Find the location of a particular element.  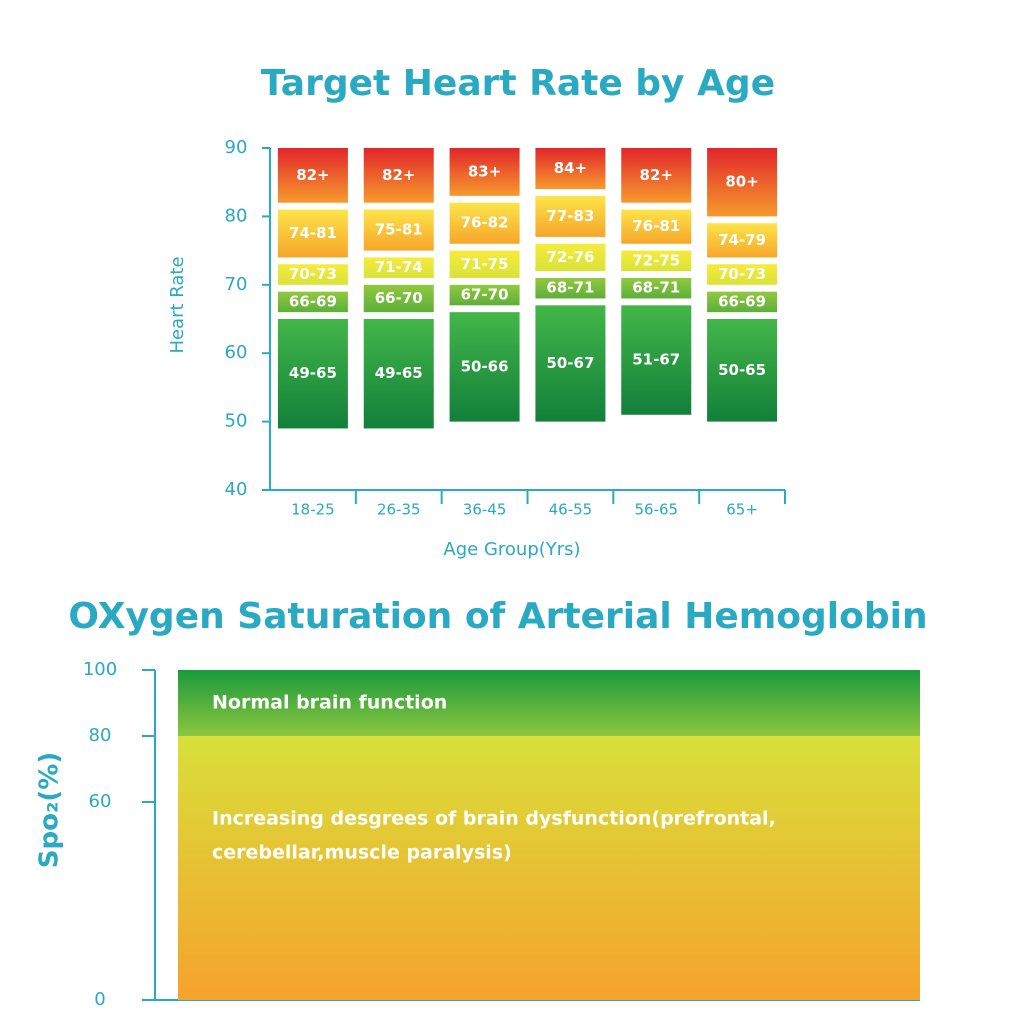

segment-label: 77-83 is located at coordinates (570, 216).